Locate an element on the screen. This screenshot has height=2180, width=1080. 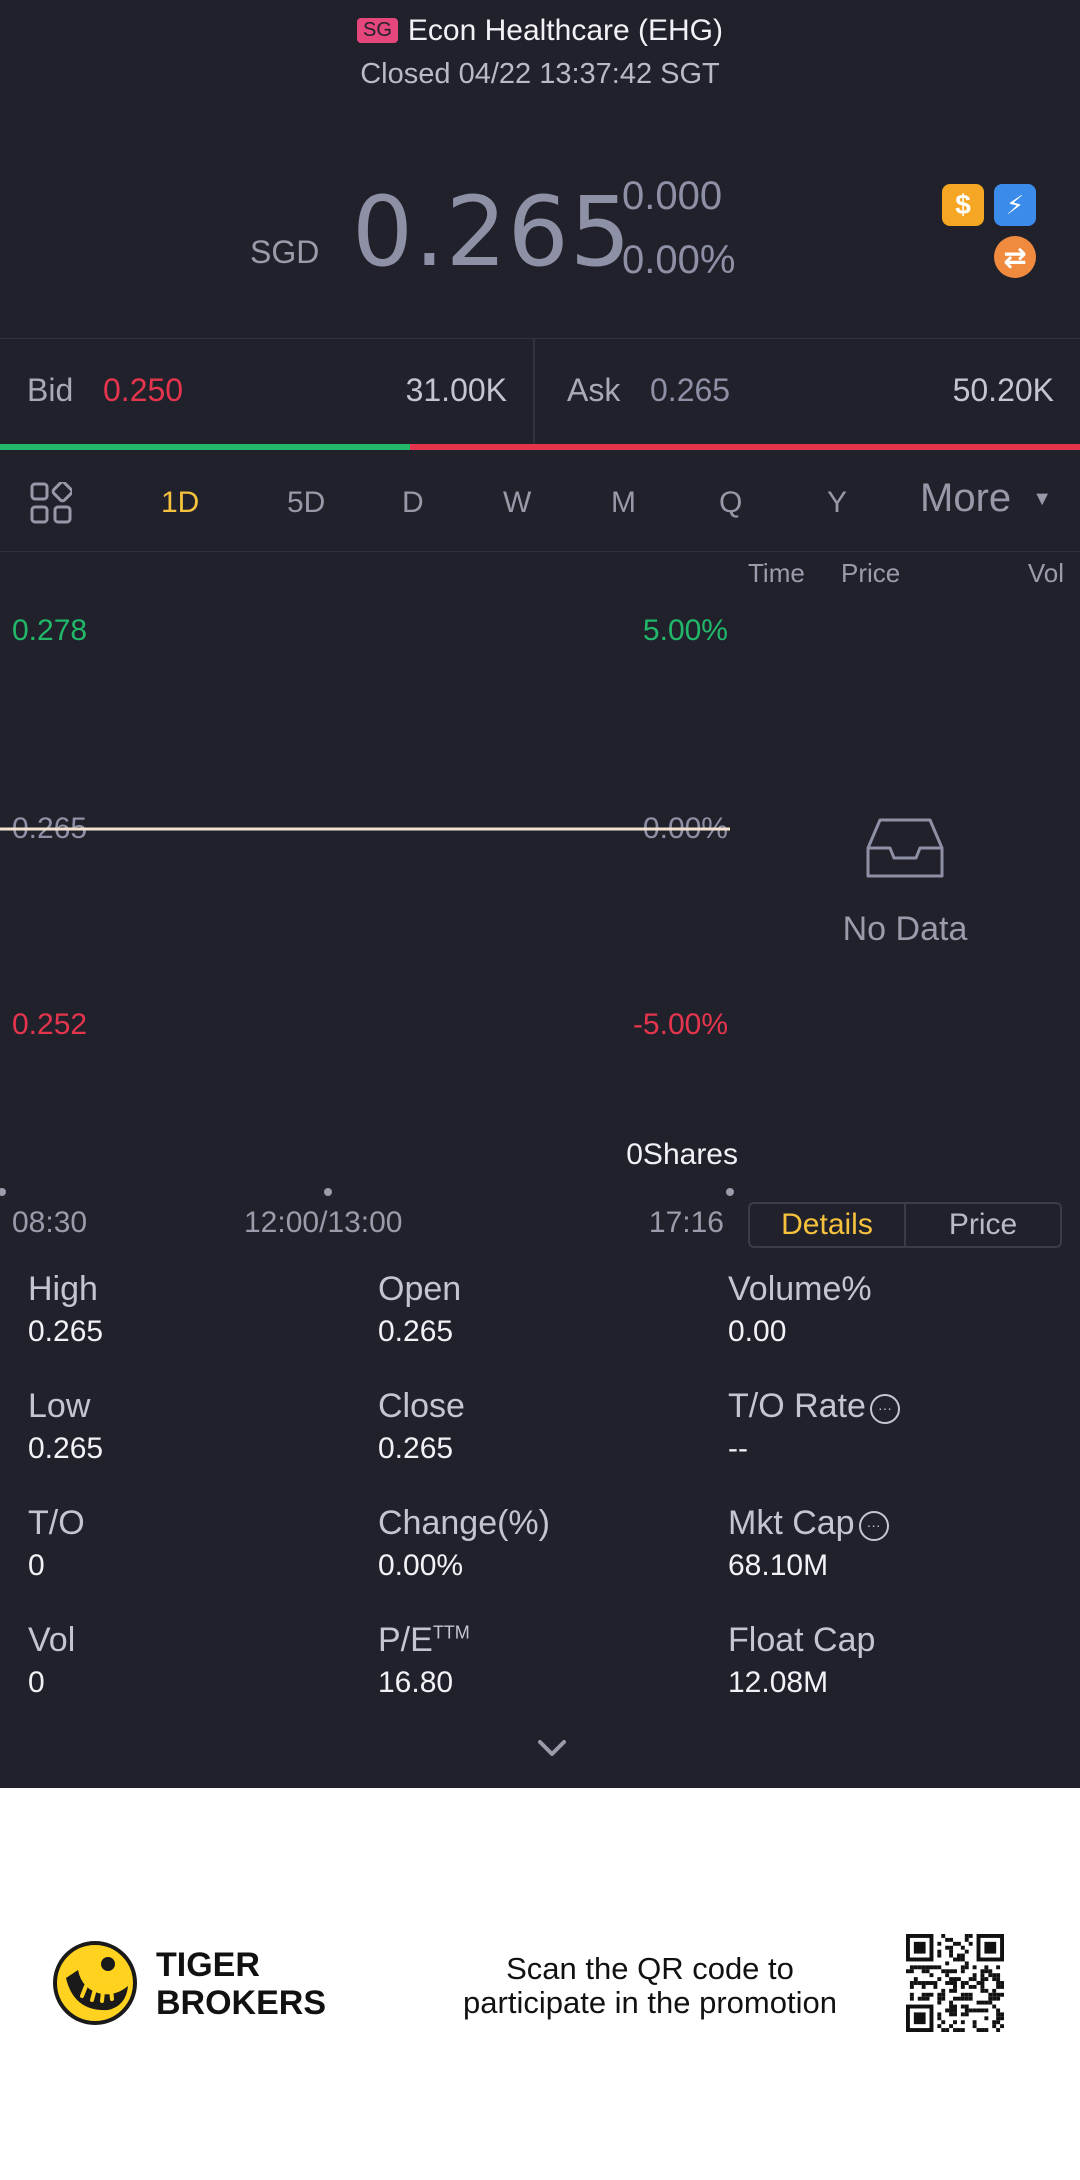
market-badge: SG is located at coordinates (377, 30).